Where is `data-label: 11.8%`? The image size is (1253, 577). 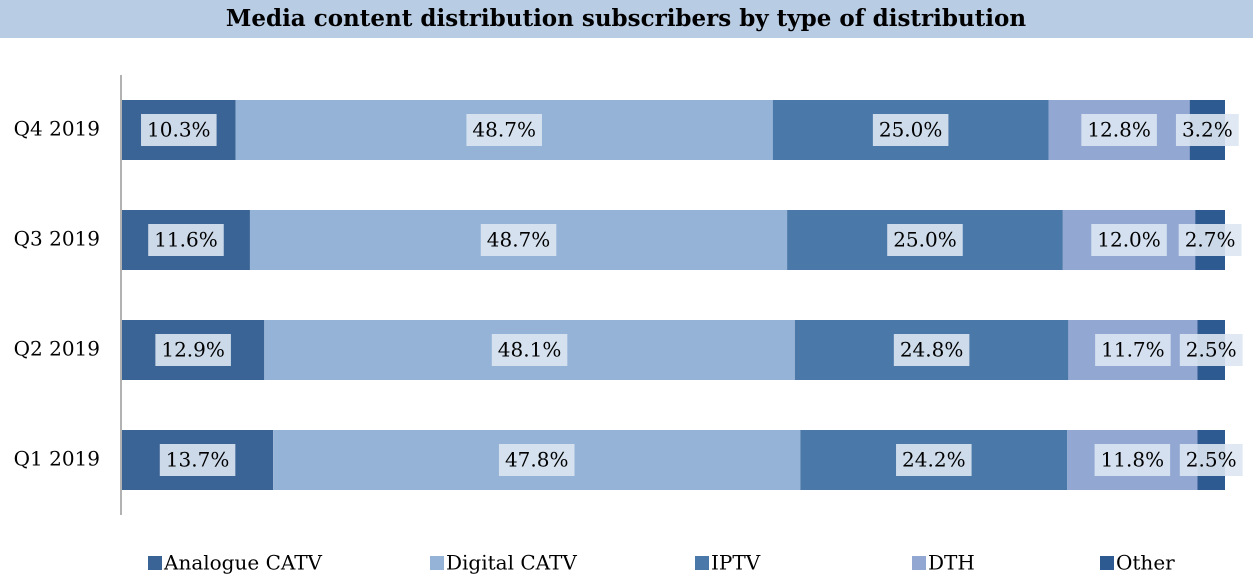
data-label: 11.8% is located at coordinates (1133, 460).